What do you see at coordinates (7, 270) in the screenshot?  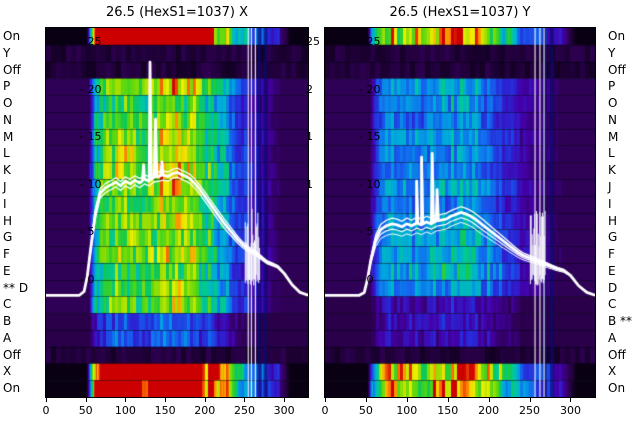 I see `left-axis-label: E` at bounding box center [7, 270].